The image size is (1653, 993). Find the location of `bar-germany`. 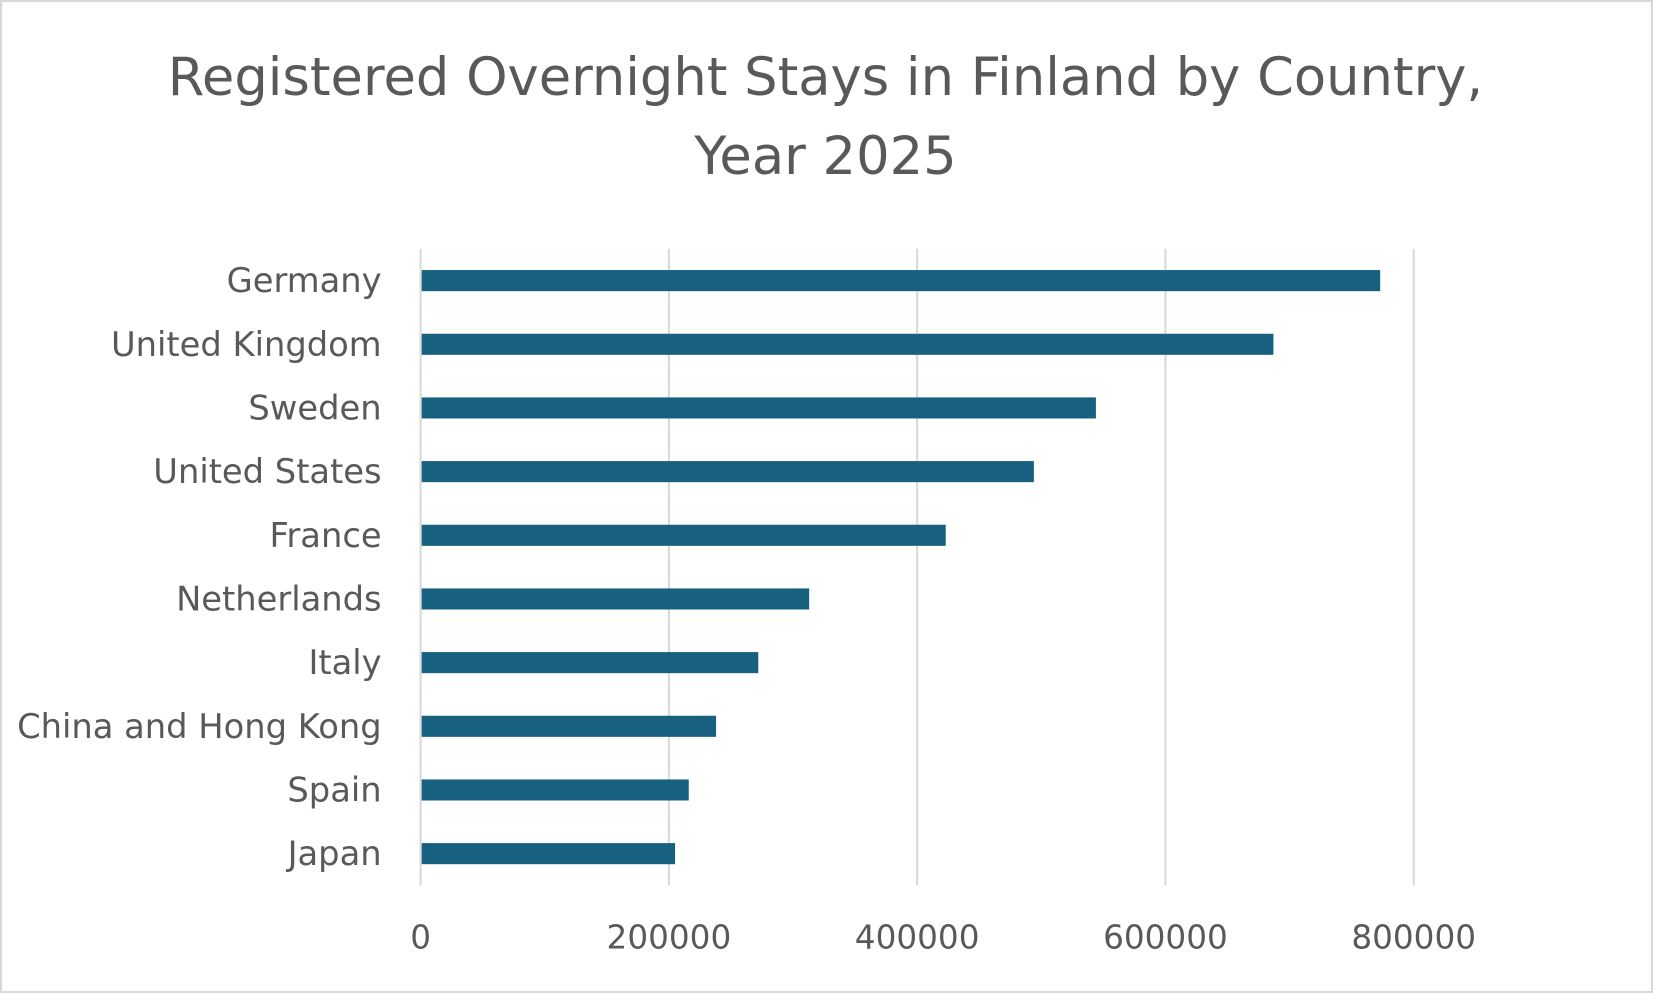

bar-germany is located at coordinates (901, 281).